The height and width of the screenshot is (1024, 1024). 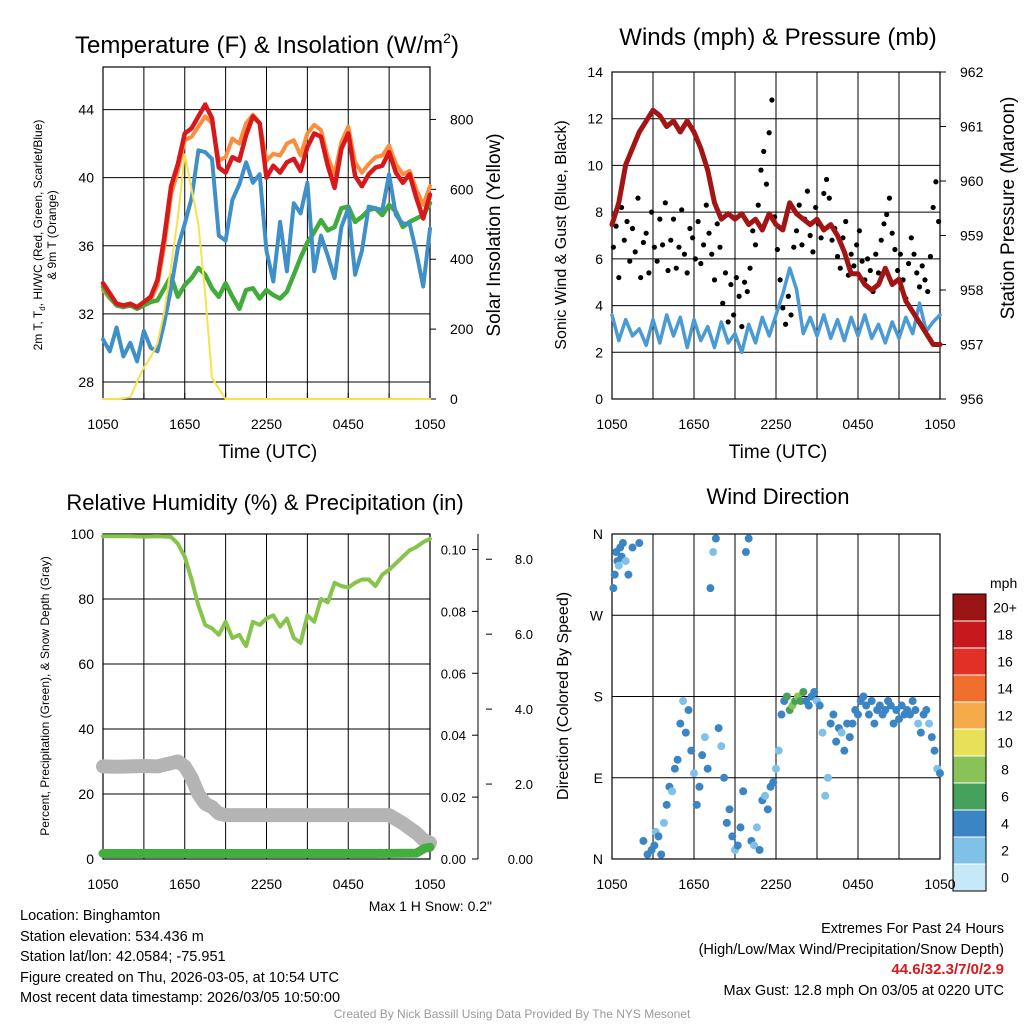 What do you see at coordinates (266, 591) in the screenshot?
I see `relative-humidity-line` at bounding box center [266, 591].